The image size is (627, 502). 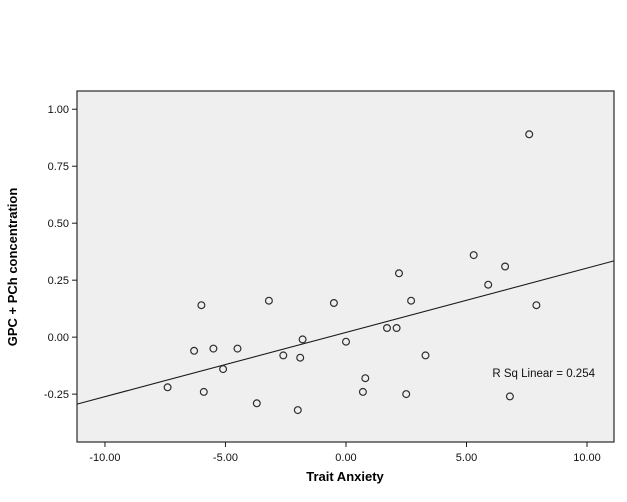 I want to click on y-tick-label: 0.25, so click(x=58, y=281).